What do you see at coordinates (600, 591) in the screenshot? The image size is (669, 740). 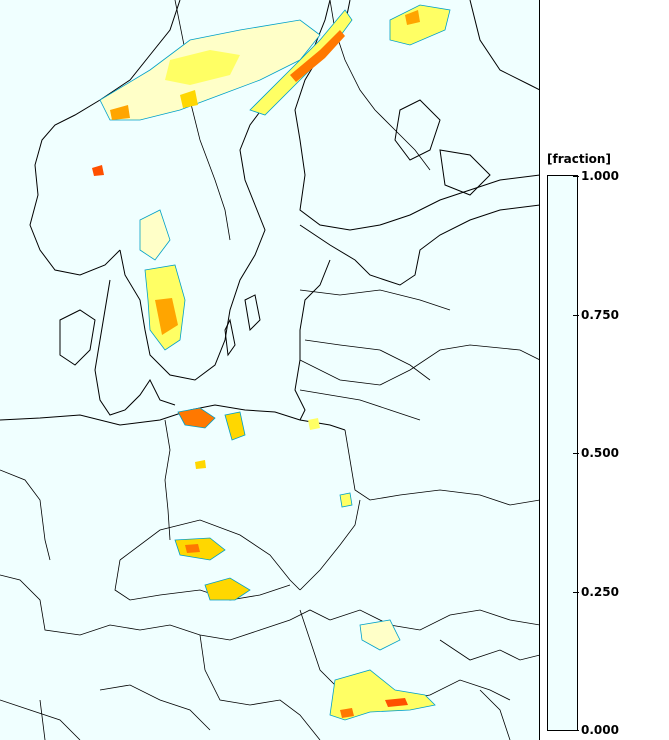 I see `legend-tick-label: 0.250` at bounding box center [600, 591].